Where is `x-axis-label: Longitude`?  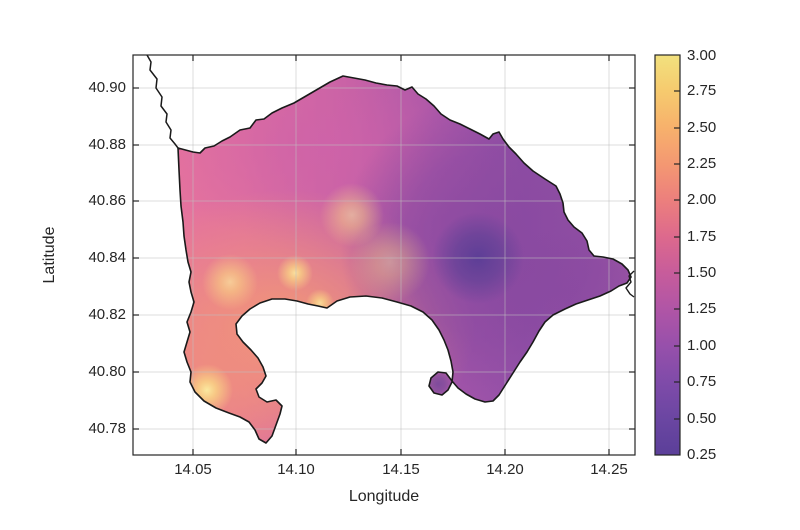
x-axis-label: Longitude is located at coordinates (384, 496).